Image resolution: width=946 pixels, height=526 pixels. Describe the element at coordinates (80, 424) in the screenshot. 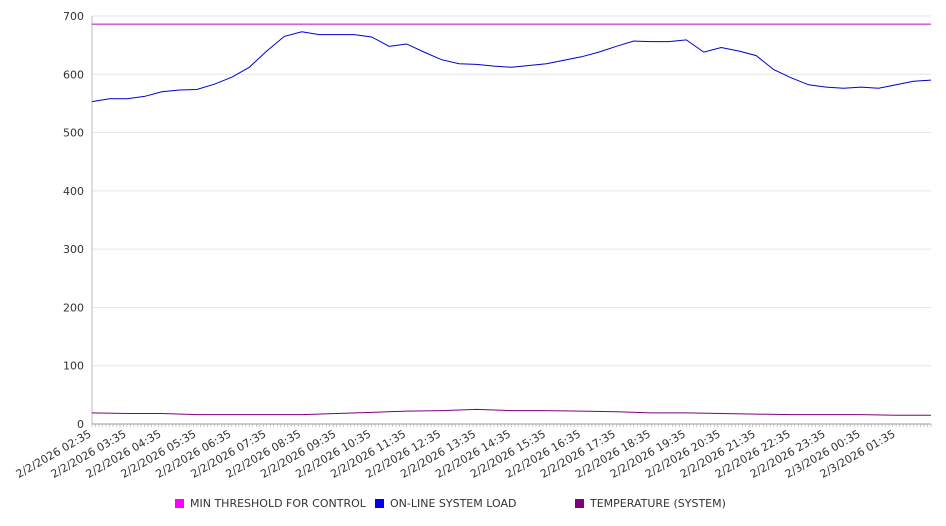

I see `y-tick-label-0: 0` at that location.